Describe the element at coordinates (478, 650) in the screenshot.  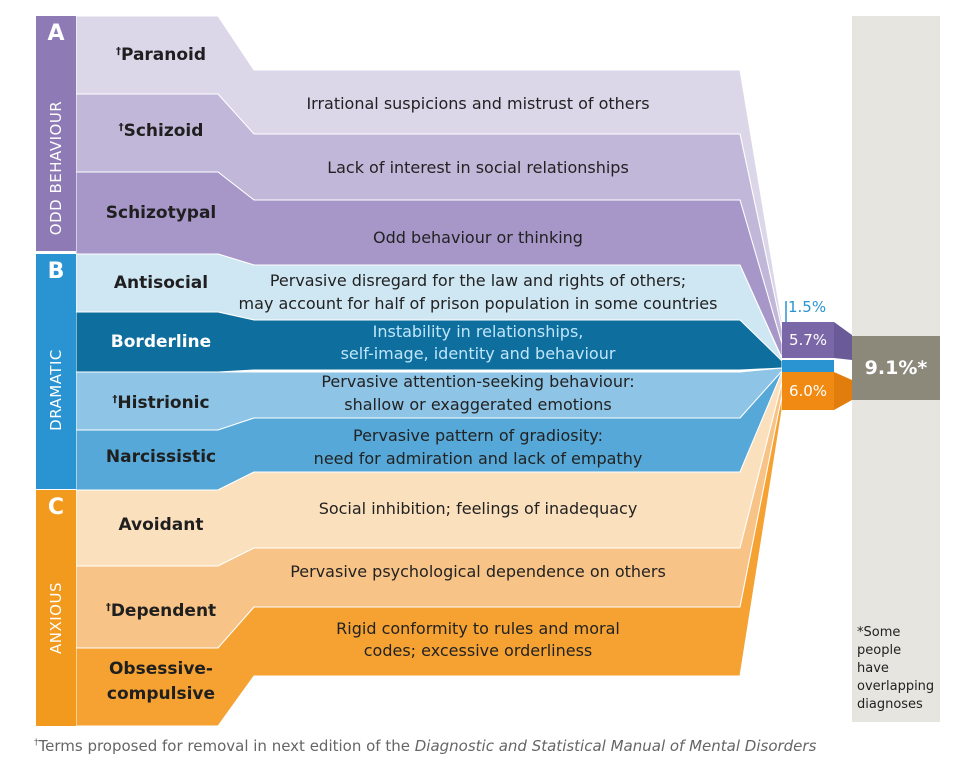
I see `description-10-line-2: codes; excessive orderliness` at that location.